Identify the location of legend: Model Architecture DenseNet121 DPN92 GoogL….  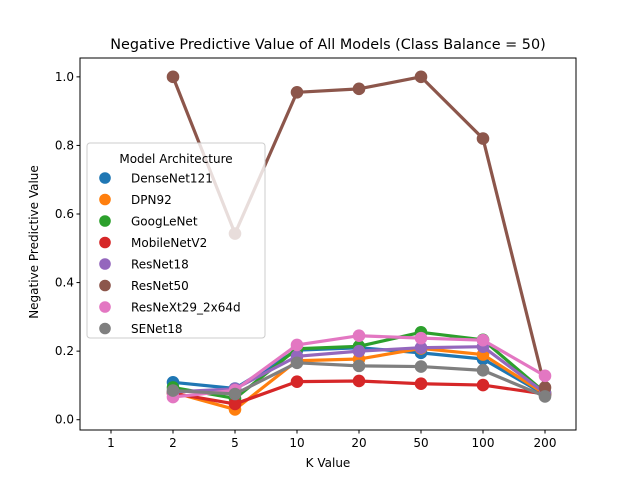
(176, 240).